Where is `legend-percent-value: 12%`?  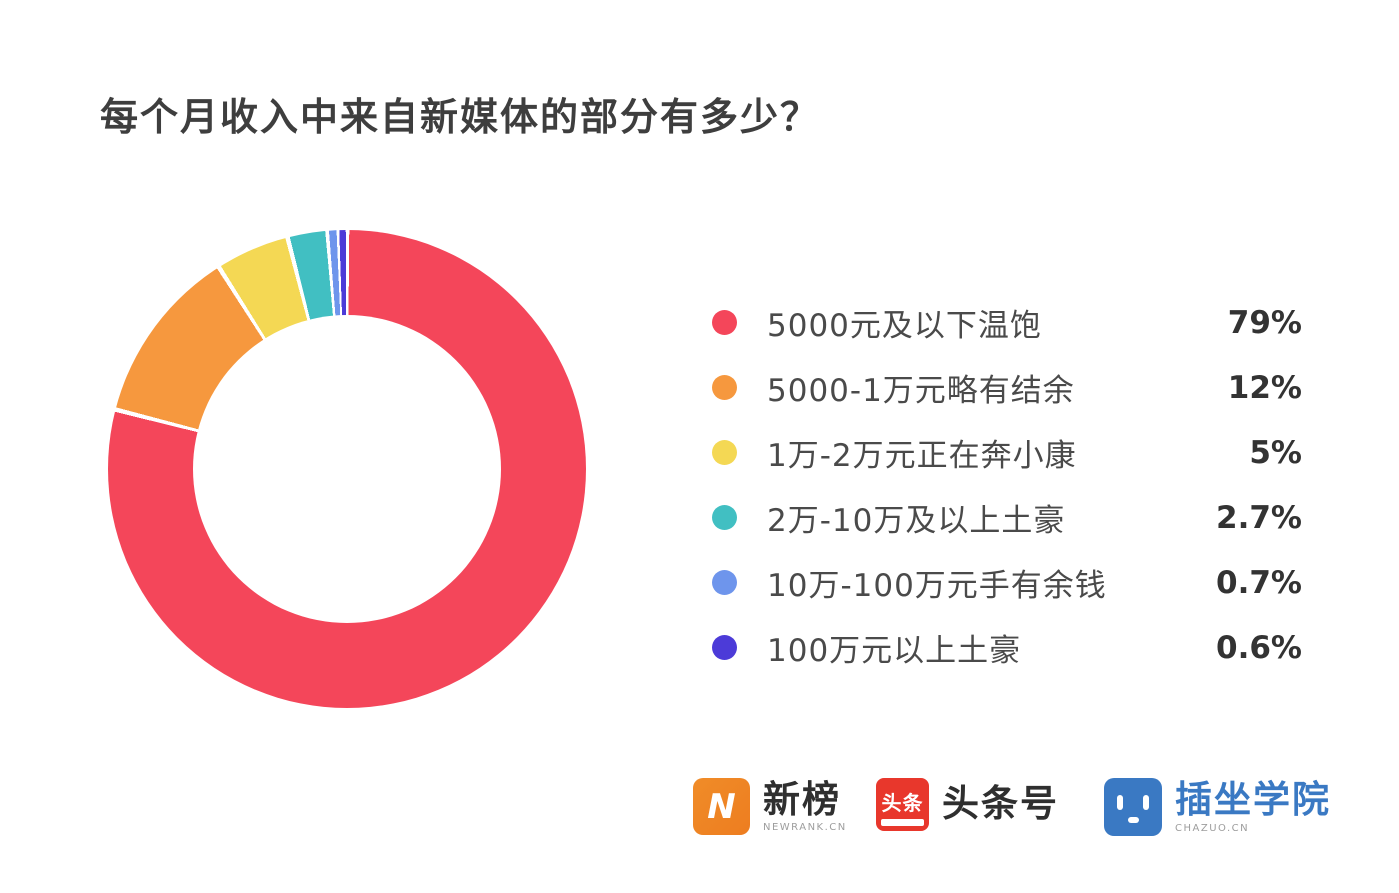 legend-percent-value: 12% is located at coordinates (1264, 387).